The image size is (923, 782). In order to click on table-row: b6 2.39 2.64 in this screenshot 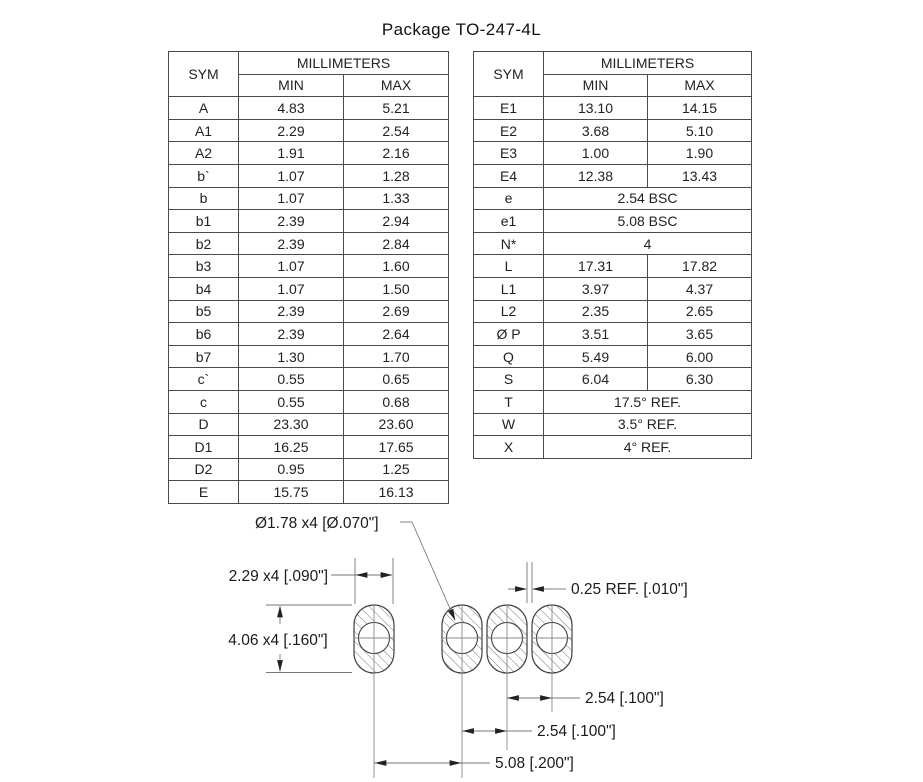, I will do `click(309, 334)`.